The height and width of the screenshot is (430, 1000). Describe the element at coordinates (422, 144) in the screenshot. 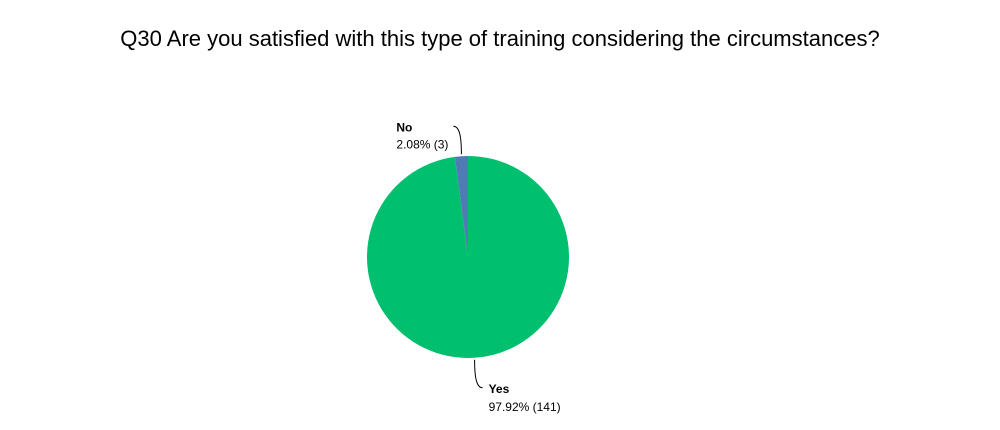

I see `value-label: 2.08% (3)` at that location.